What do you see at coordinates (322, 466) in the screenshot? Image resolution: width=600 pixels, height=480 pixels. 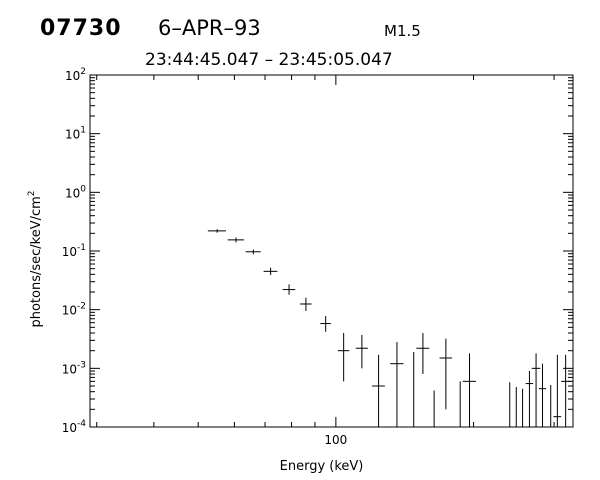 I see `x-axis-title: Energy (keV)` at bounding box center [322, 466].